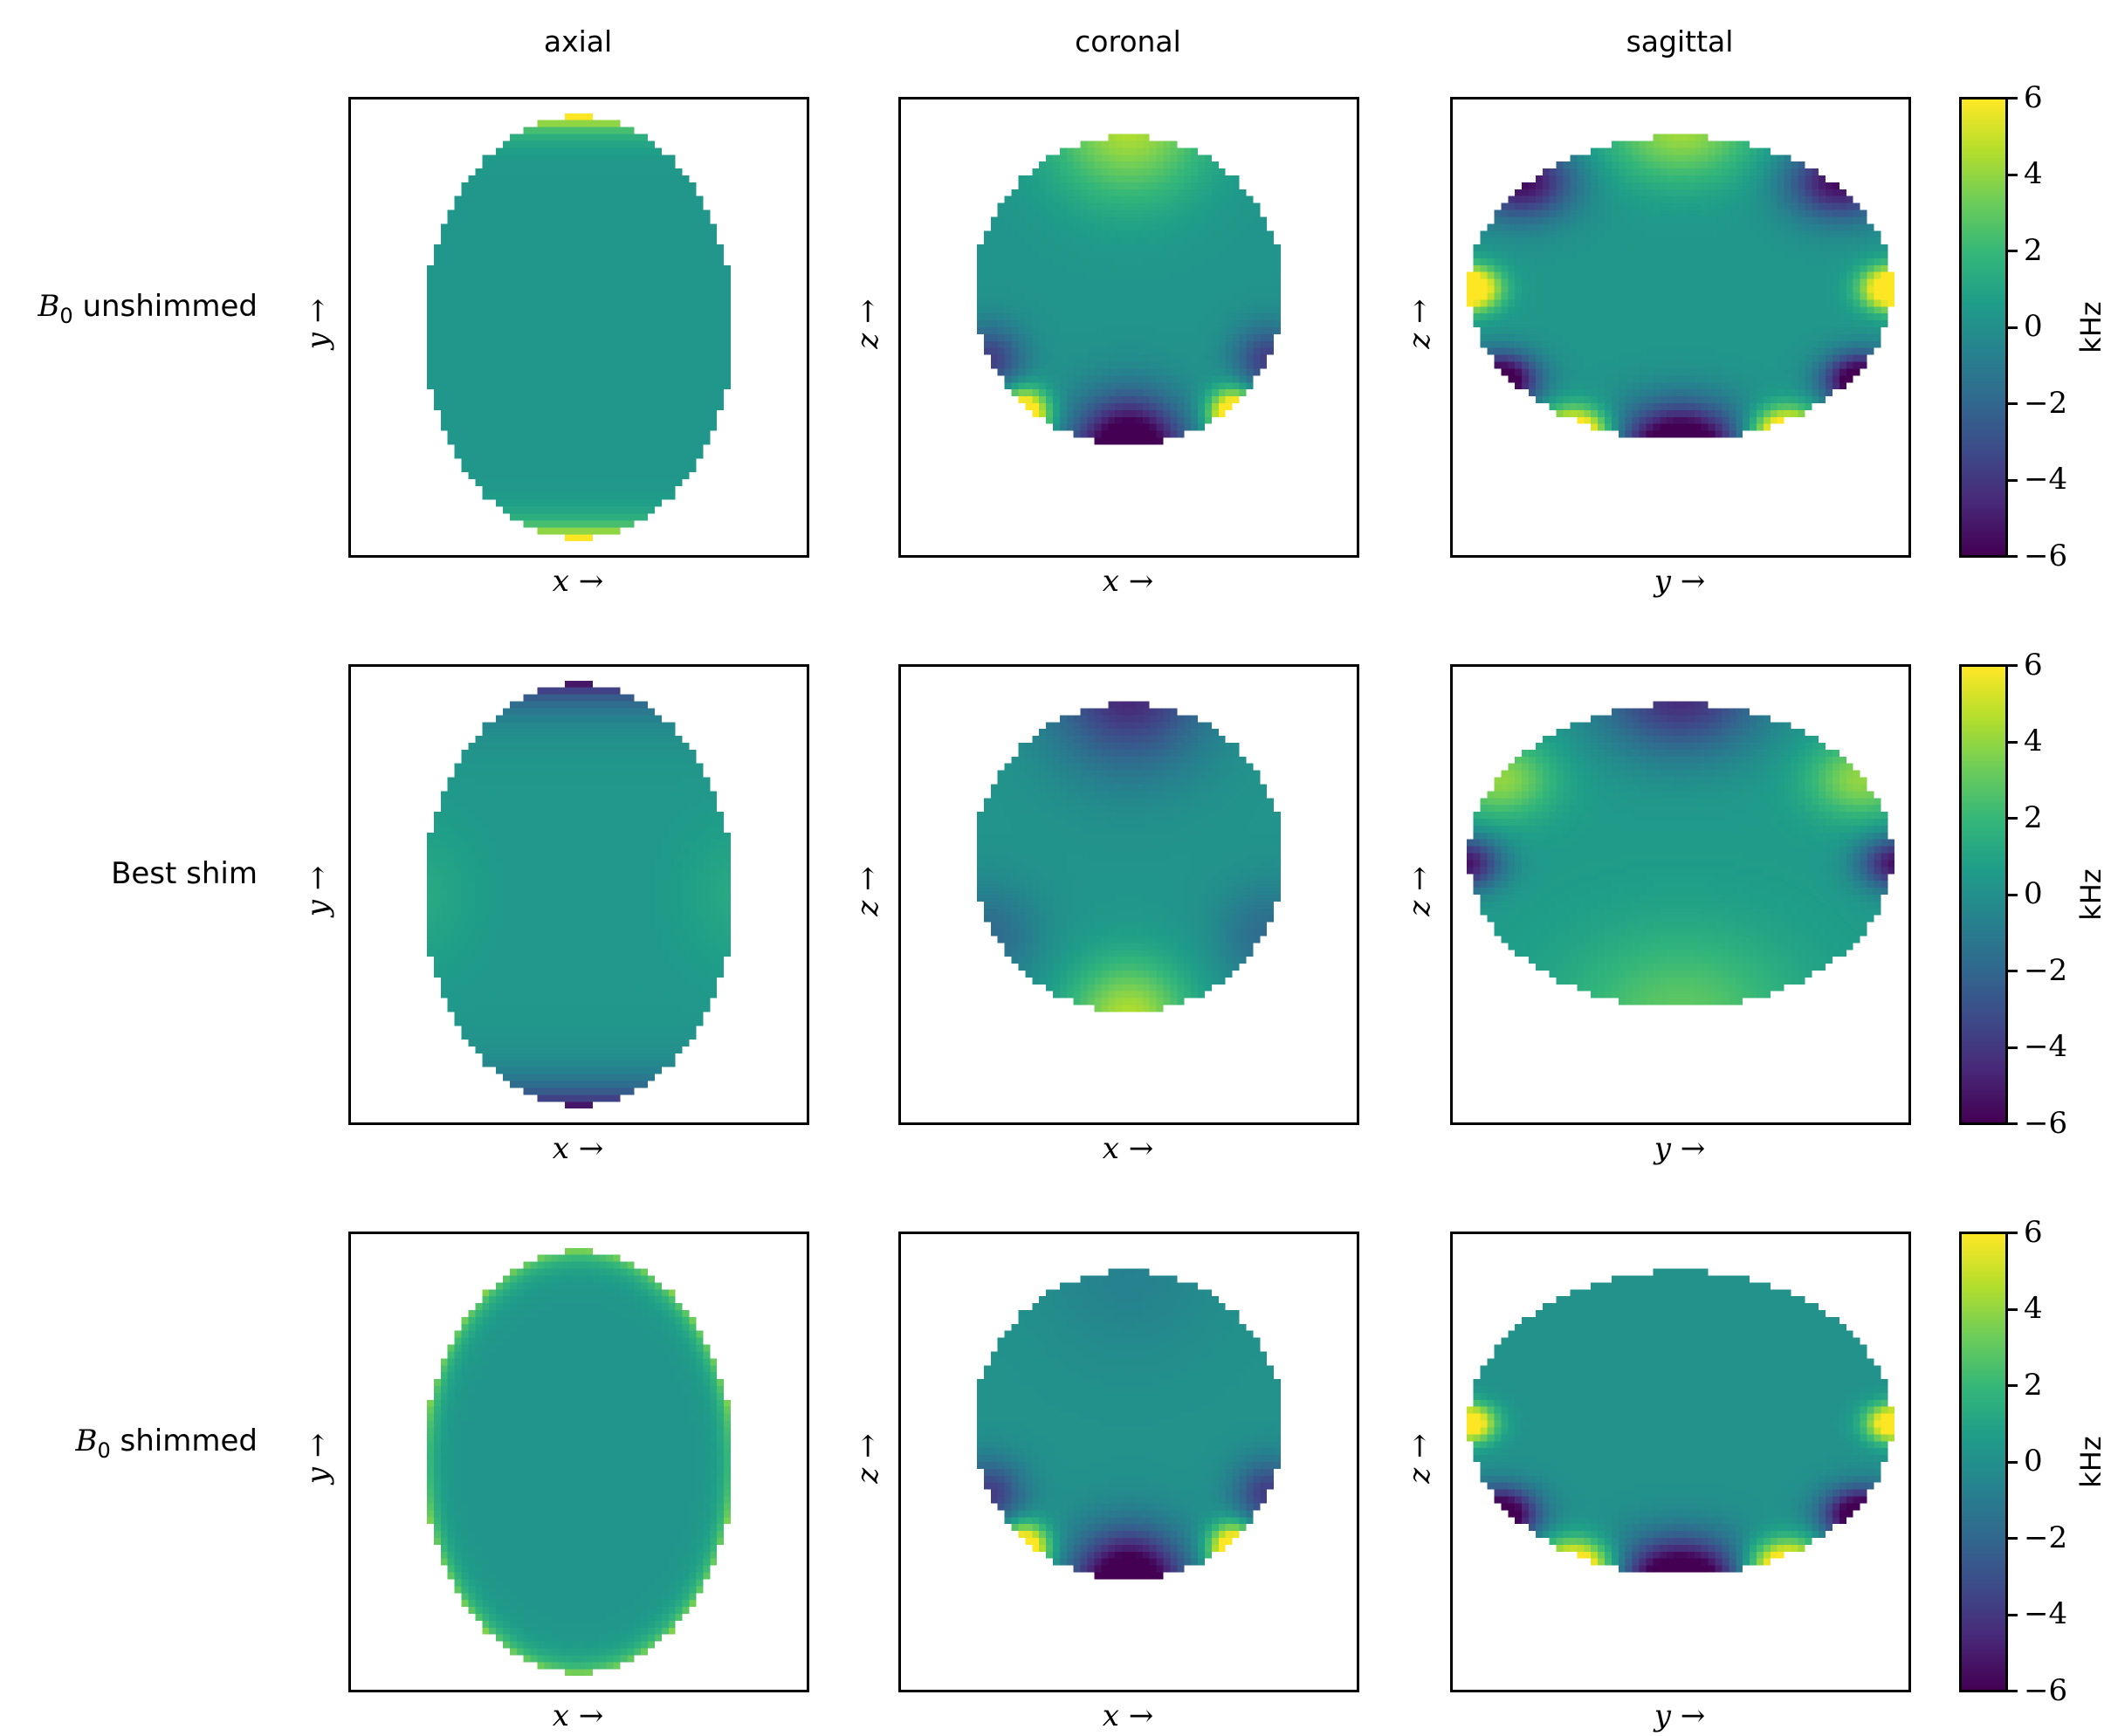  Describe the element at coordinates (148, 308) in the screenshot. I see `row-label: B0 unshimmed` at that location.